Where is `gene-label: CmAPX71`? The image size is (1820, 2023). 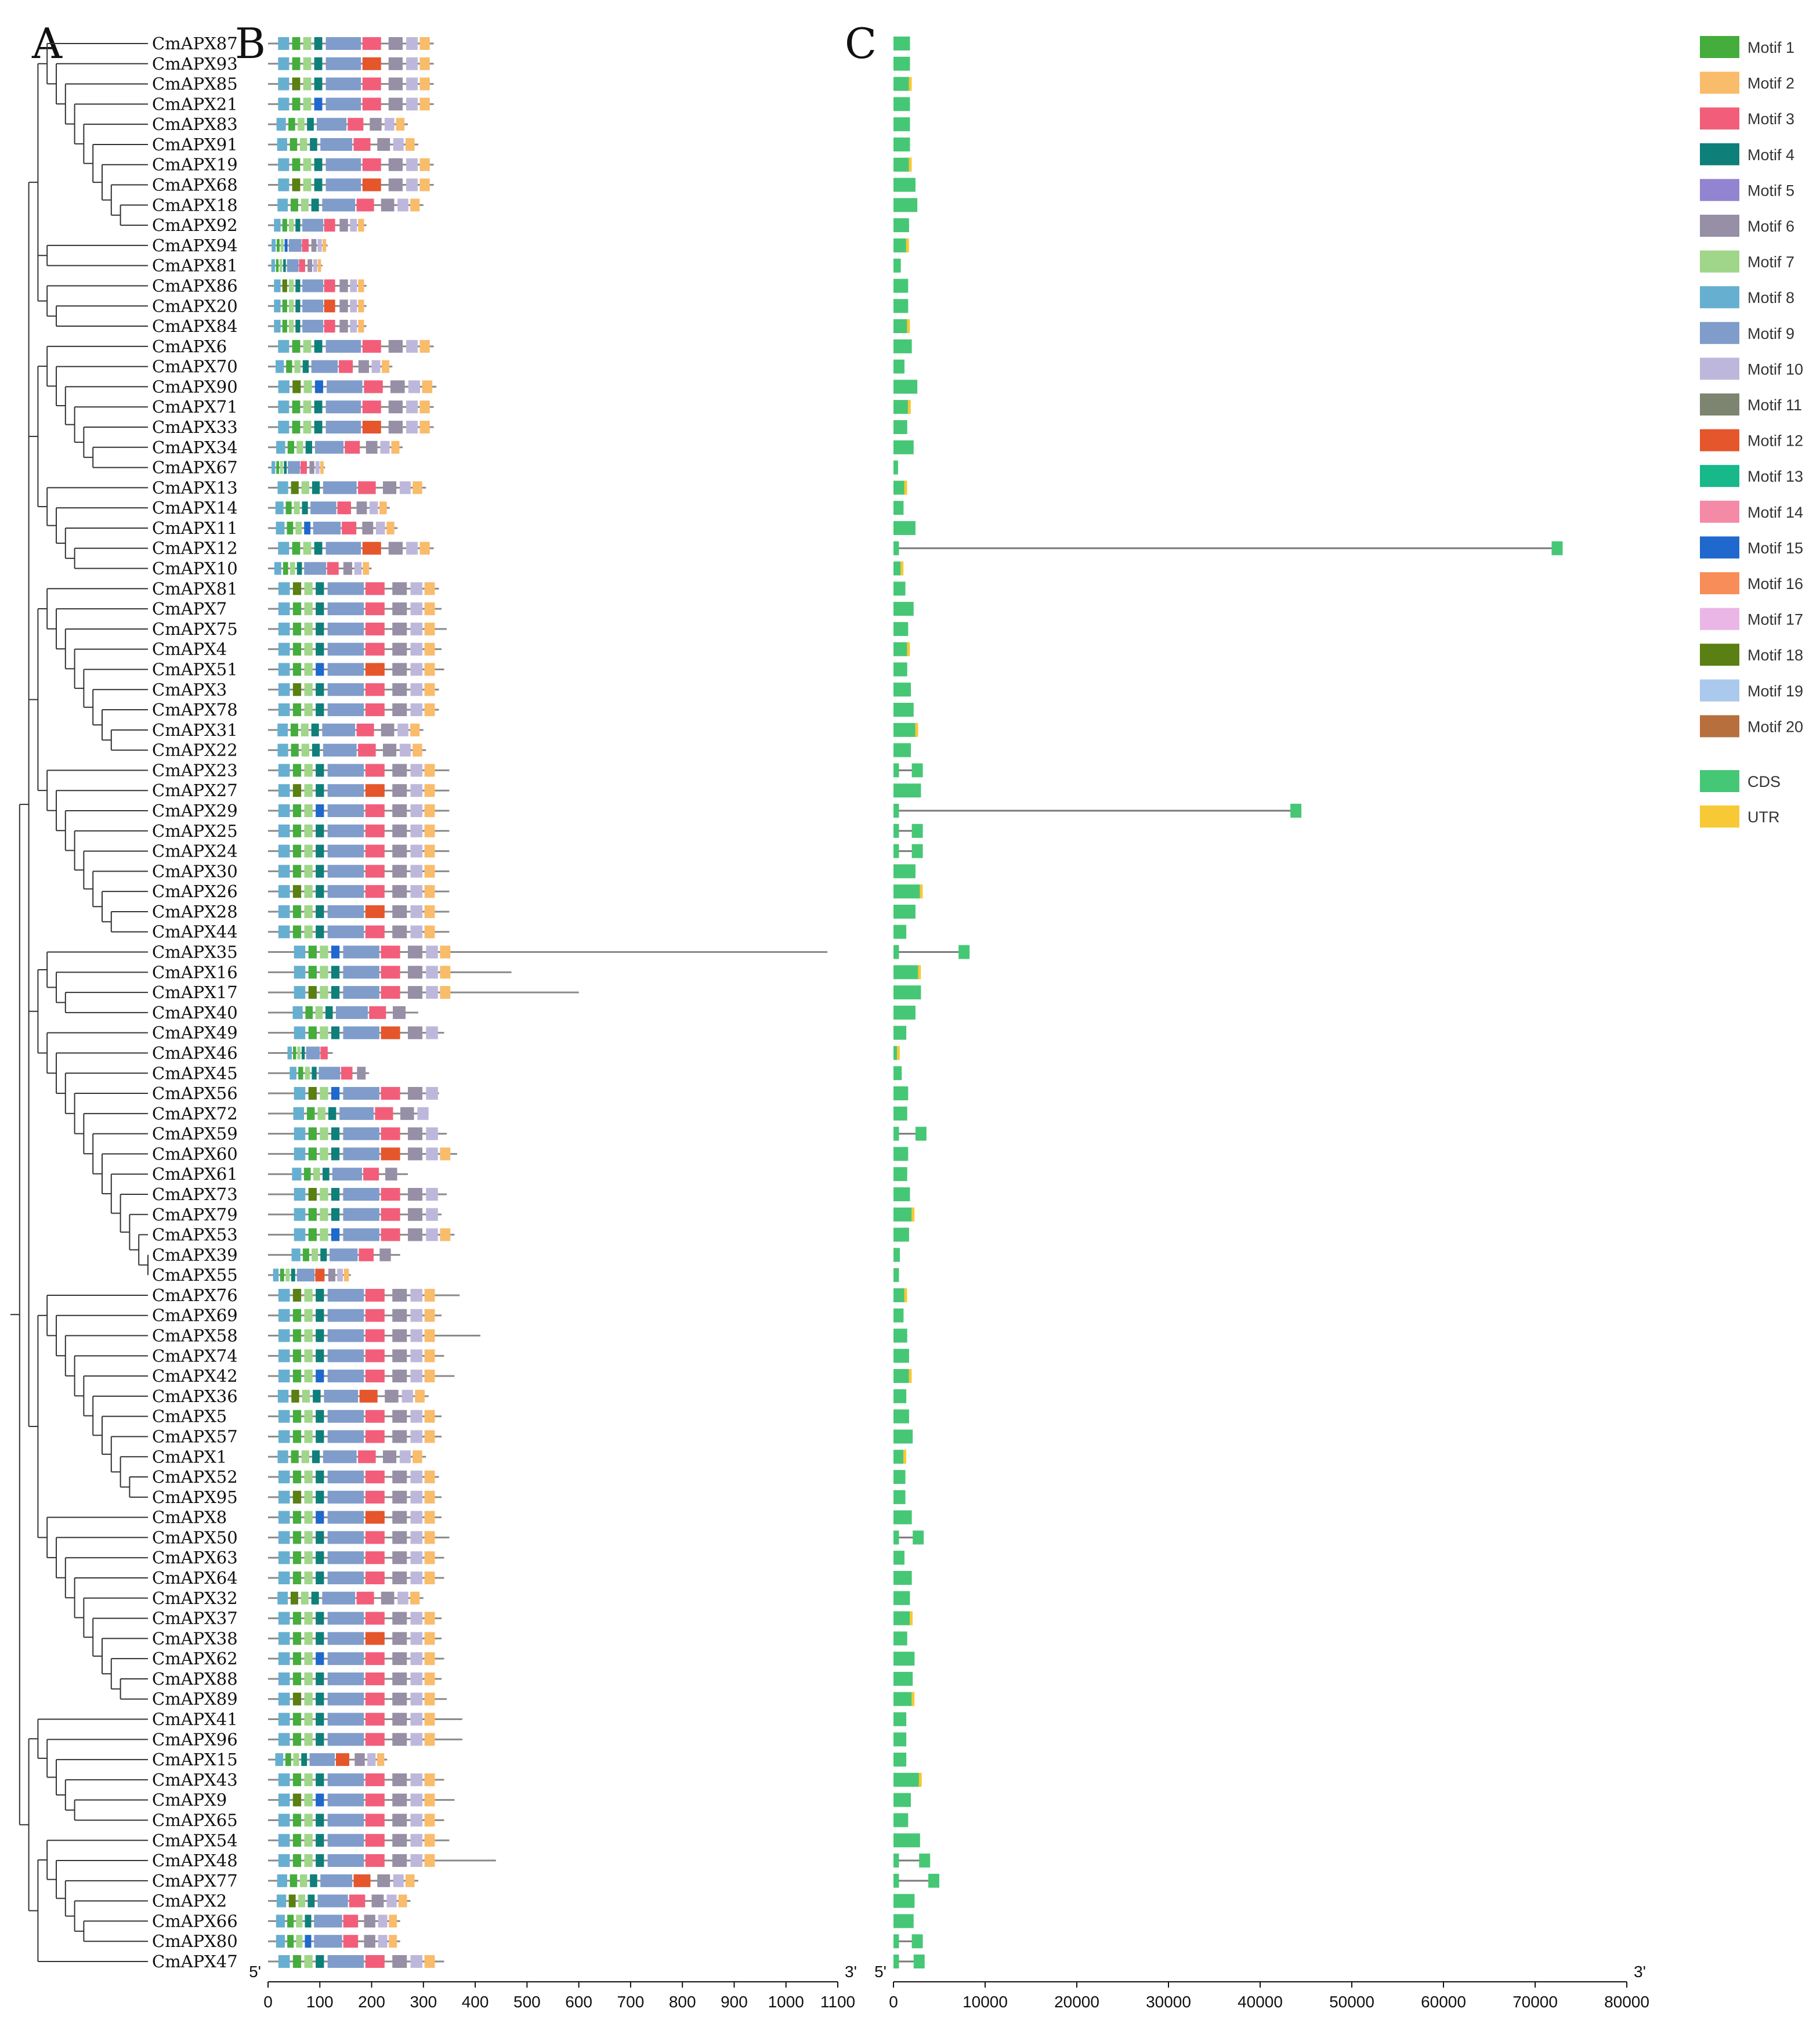
gene-label: CmAPX71 is located at coordinates (195, 407).